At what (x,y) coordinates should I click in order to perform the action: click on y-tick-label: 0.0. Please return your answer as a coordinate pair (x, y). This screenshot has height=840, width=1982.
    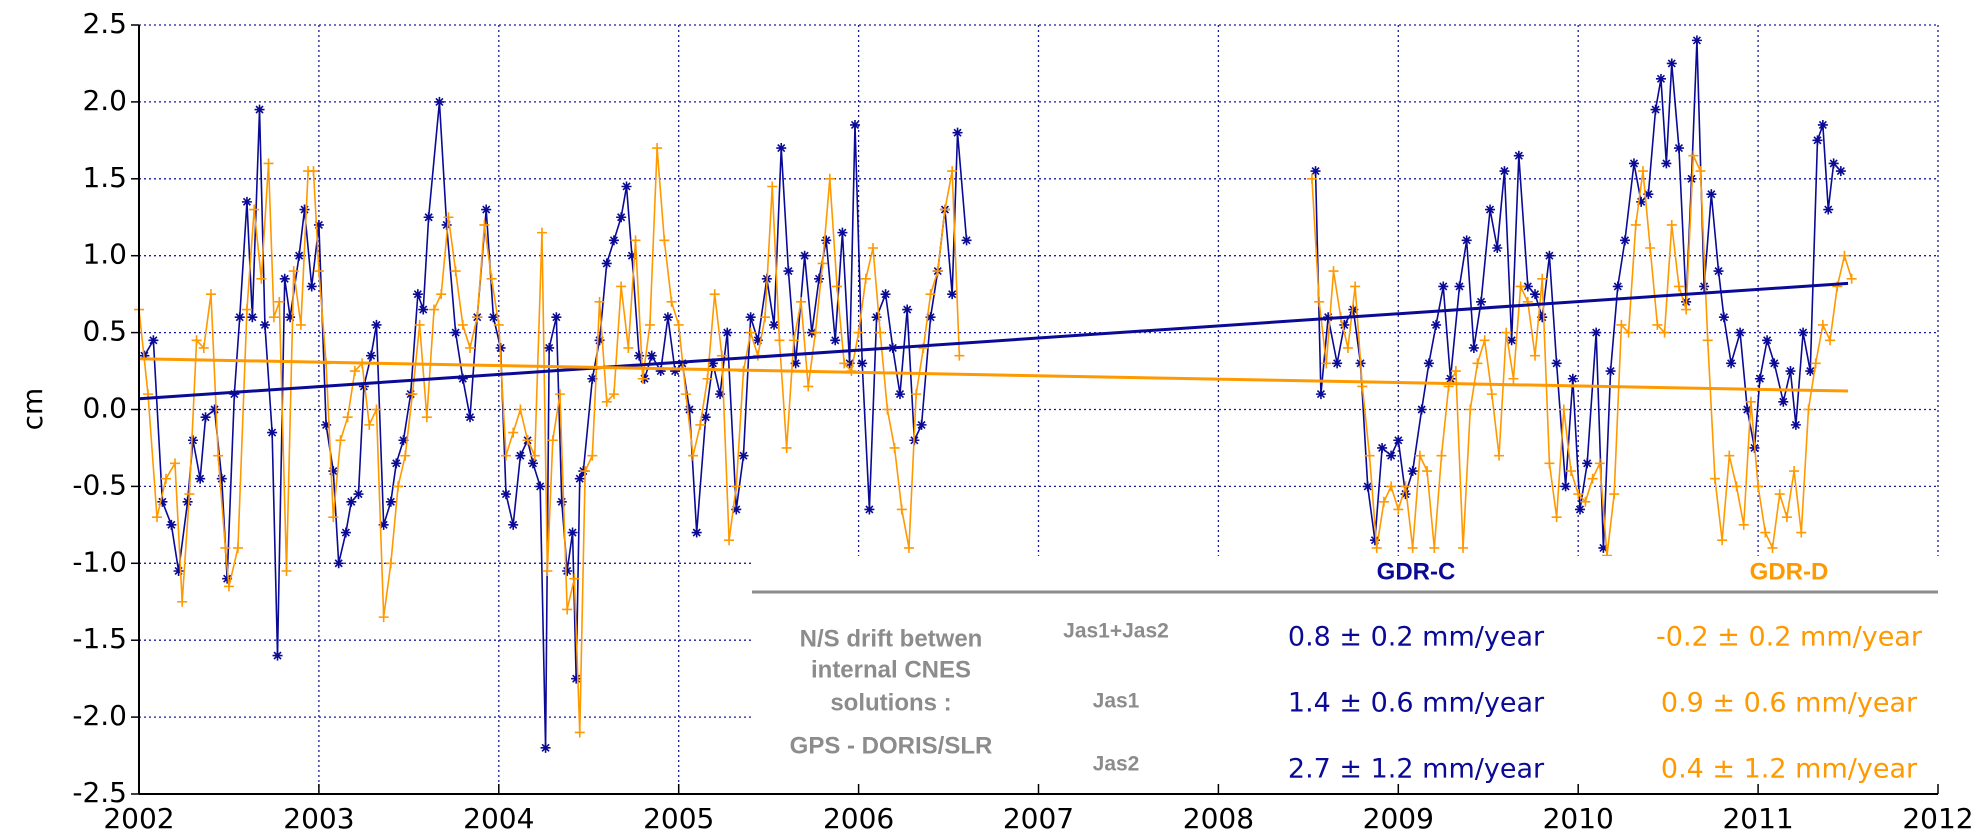
    Looking at the image, I should click on (104, 408).